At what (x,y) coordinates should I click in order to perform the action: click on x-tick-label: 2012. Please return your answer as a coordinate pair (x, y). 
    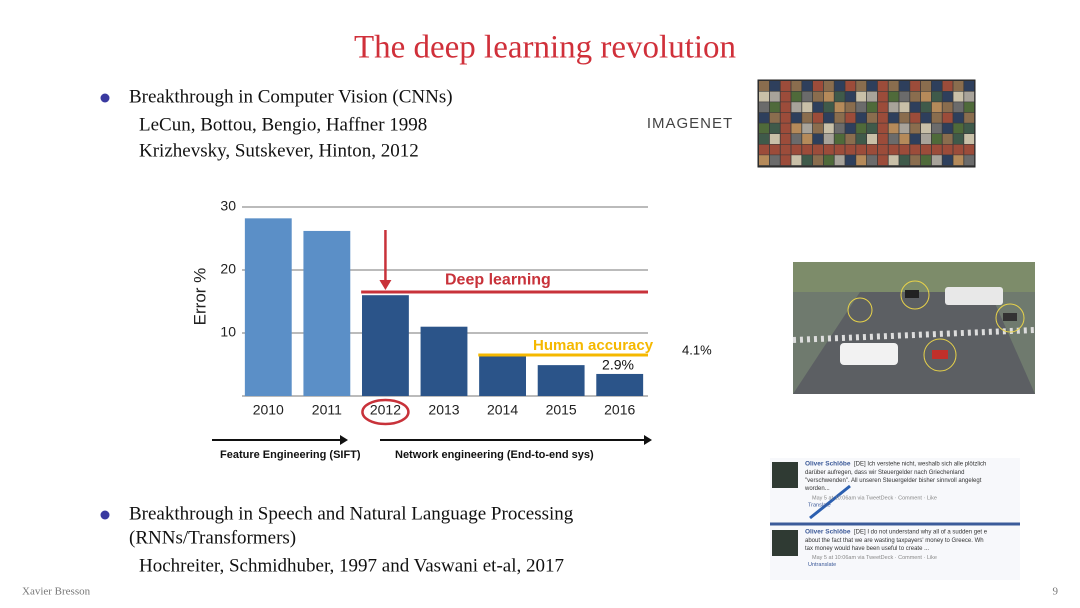
    Looking at the image, I should click on (385, 410).